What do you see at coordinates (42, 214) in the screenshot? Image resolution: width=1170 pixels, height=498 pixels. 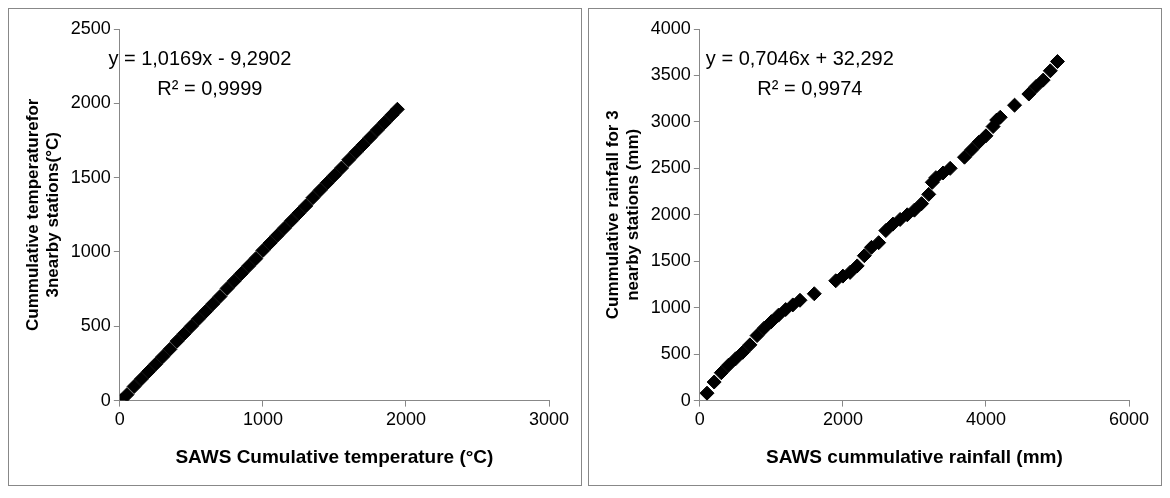 I see `y-axis-title: Cummulative temperaturefor 3nearby stations(°C)` at bounding box center [42, 214].